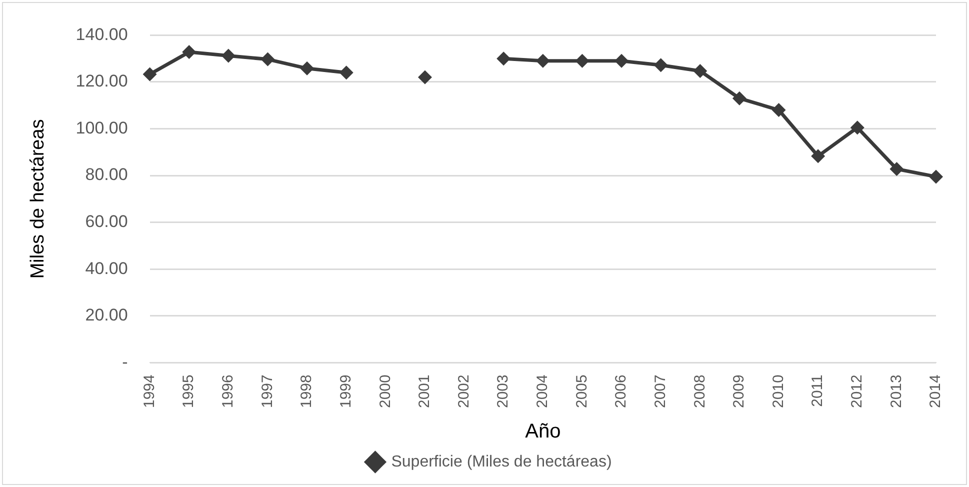 The width and height of the screenshot is (969, 487). What do you see at coordinates (503, 391) in the screenshot?
I see `x-tick-label: 2003` at bounding box center [503, 391].